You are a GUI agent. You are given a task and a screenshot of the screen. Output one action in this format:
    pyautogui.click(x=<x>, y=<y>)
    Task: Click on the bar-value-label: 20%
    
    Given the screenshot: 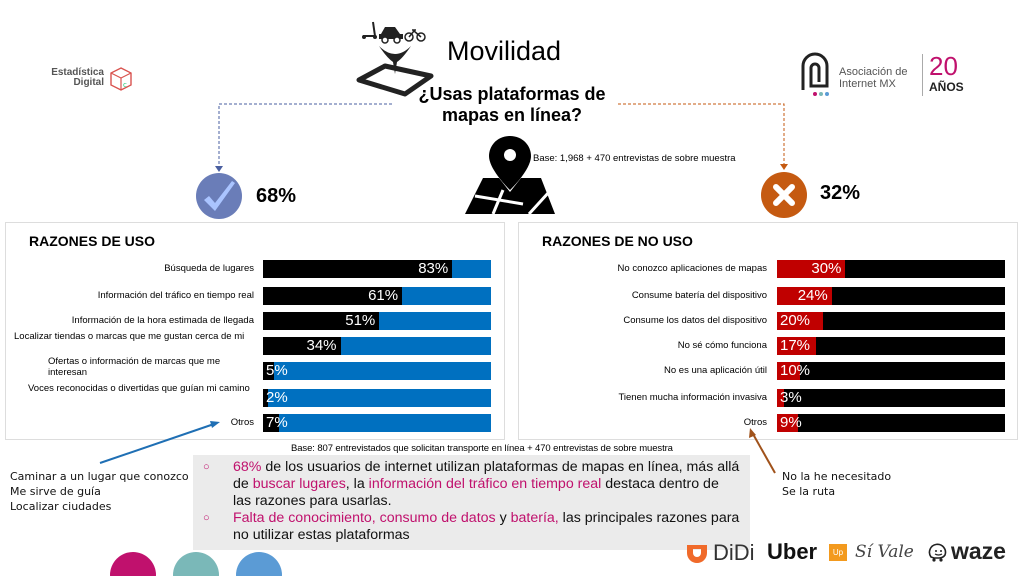 What is the action you would take?
    pyautogui.click(x=795, y=320)
    